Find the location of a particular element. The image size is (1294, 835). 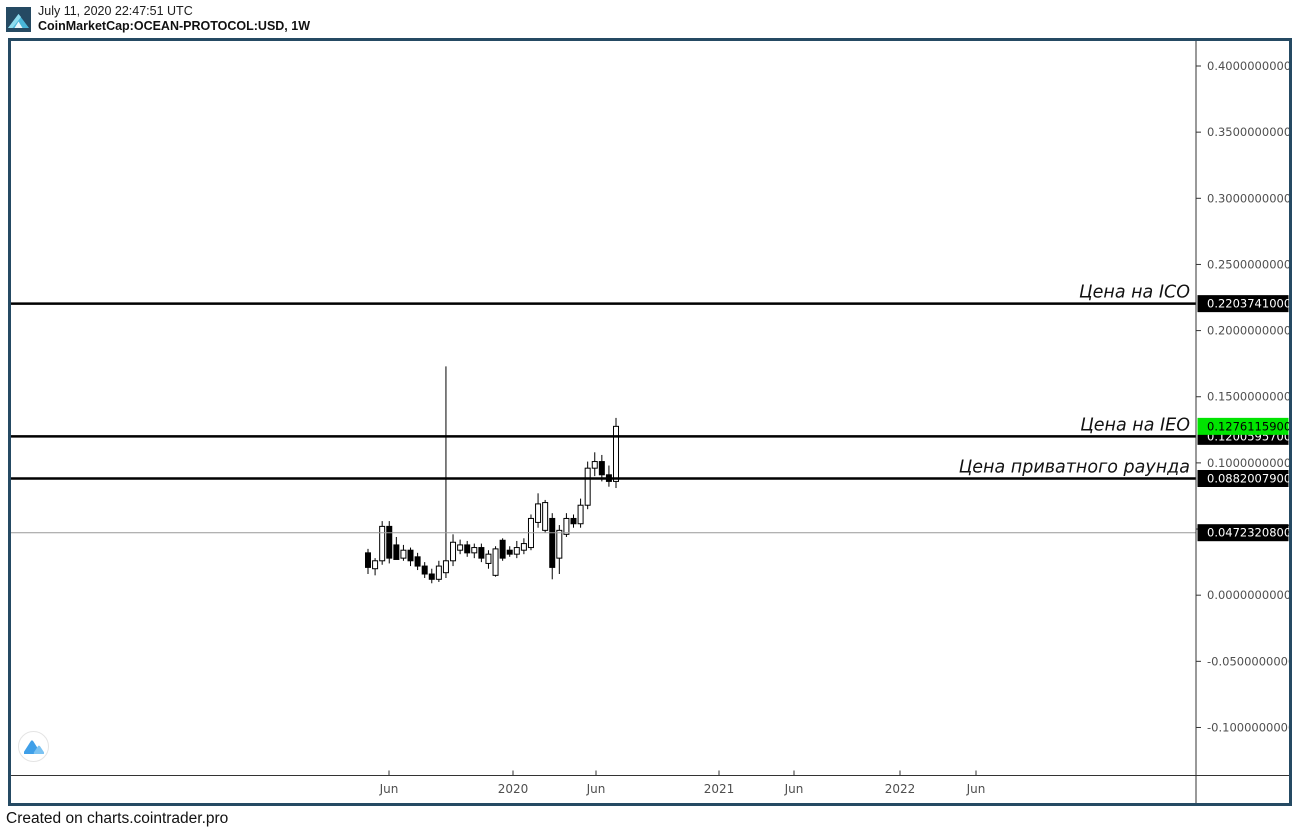

y-tick-label: 0.1500000000 is located at coordinates (1248, 397).